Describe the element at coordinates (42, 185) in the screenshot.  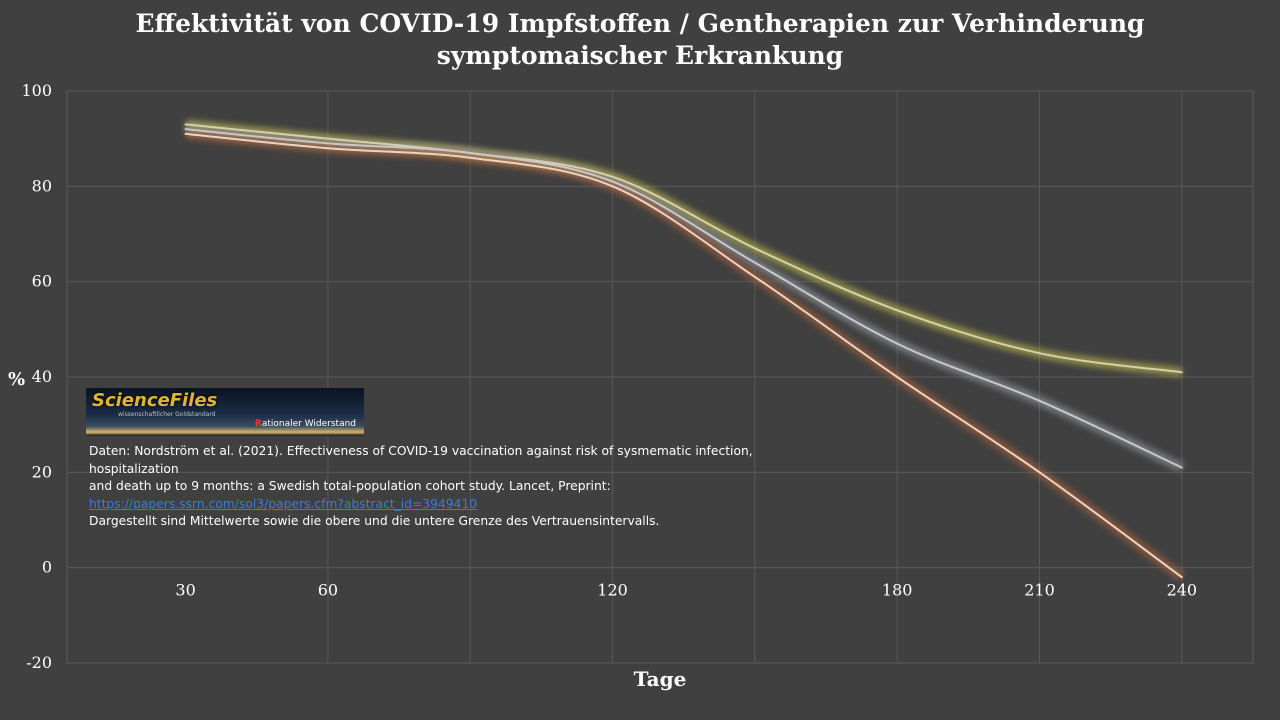
I see `y-tick-label: 80` at that location.